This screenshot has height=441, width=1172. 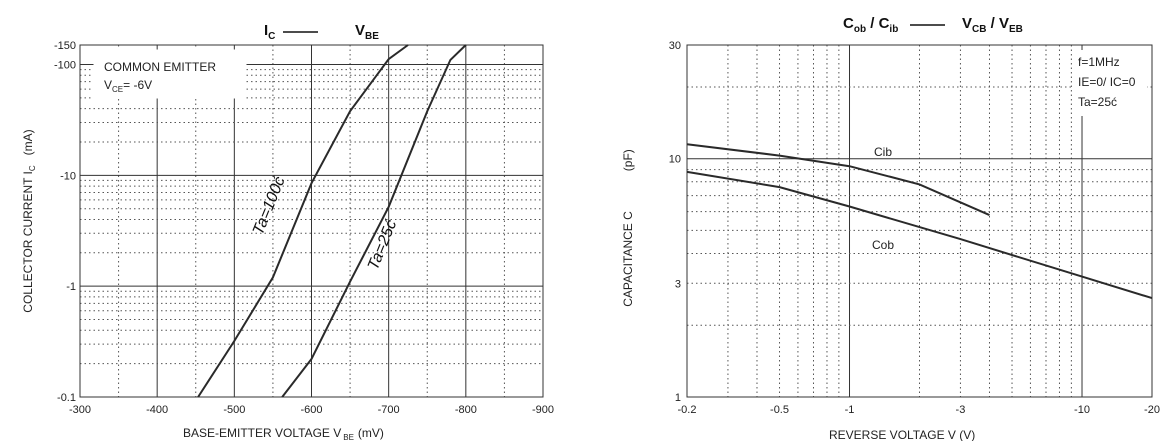 I want to click on common-emitter-box: COMMON EMITTER VCE= -6V, so click(x=170, y=74).